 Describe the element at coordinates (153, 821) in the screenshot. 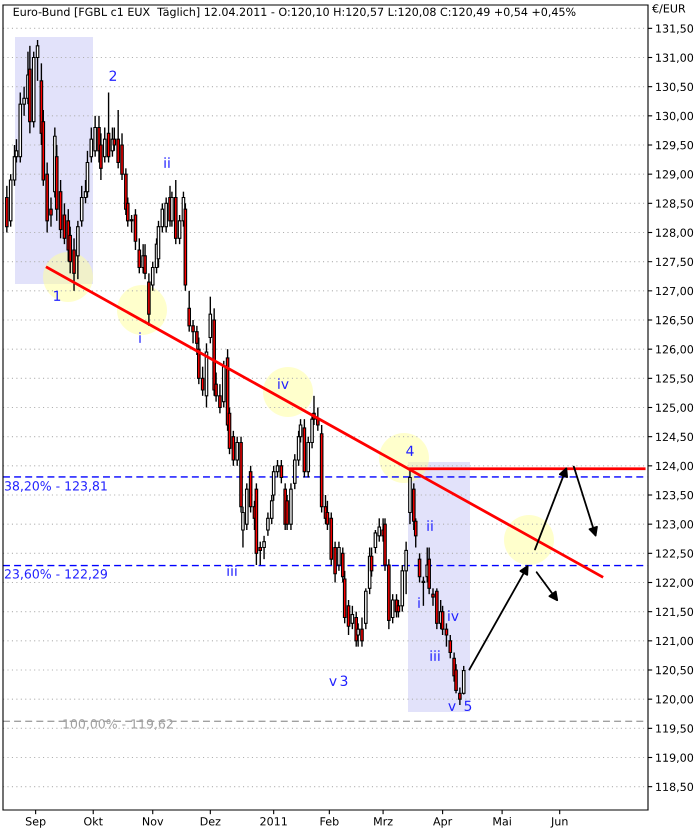

I see `x-tick-label: Nov` at that location.